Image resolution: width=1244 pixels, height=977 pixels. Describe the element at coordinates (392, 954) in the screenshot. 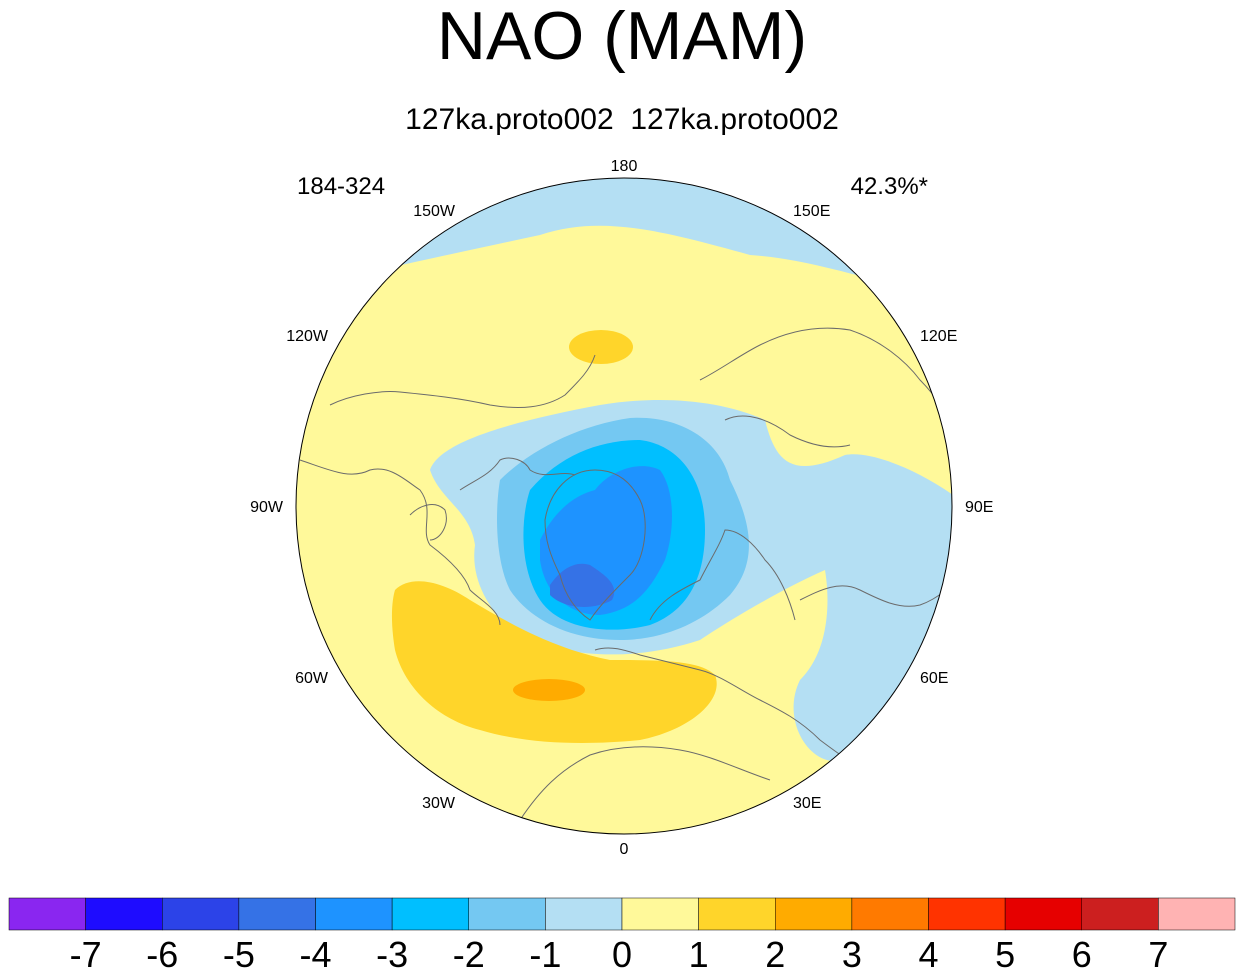

I see `colorbar-label: -3` at that location.